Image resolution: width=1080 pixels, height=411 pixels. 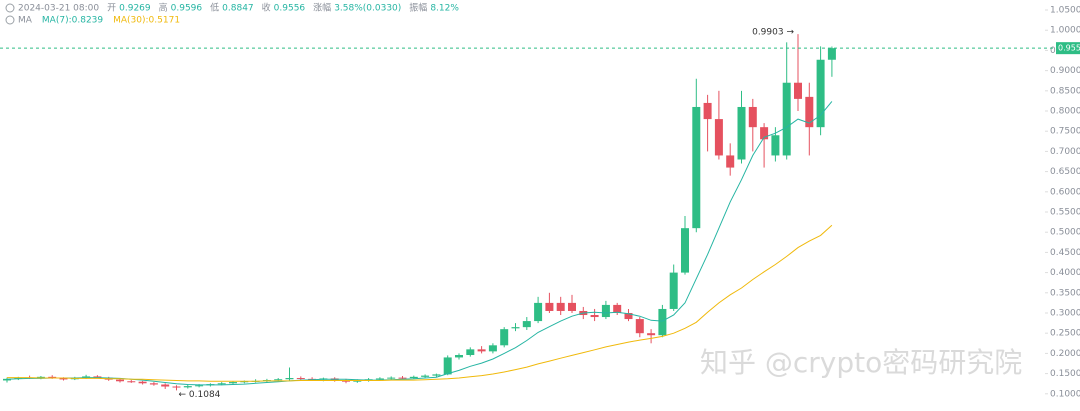 What do you see at coordinates (1065, 112) in the screenshot?
I see `y-tick-label: 0.8000` at bounding box center [1065, 112].